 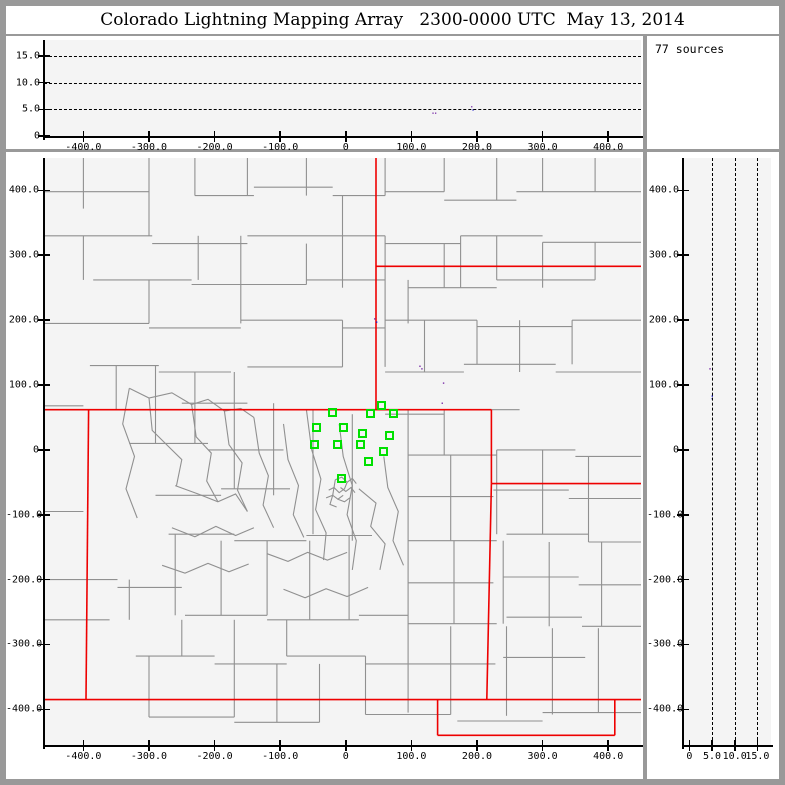 I want to click on x-tick-label: 10.0, so click(x=734, y=756).